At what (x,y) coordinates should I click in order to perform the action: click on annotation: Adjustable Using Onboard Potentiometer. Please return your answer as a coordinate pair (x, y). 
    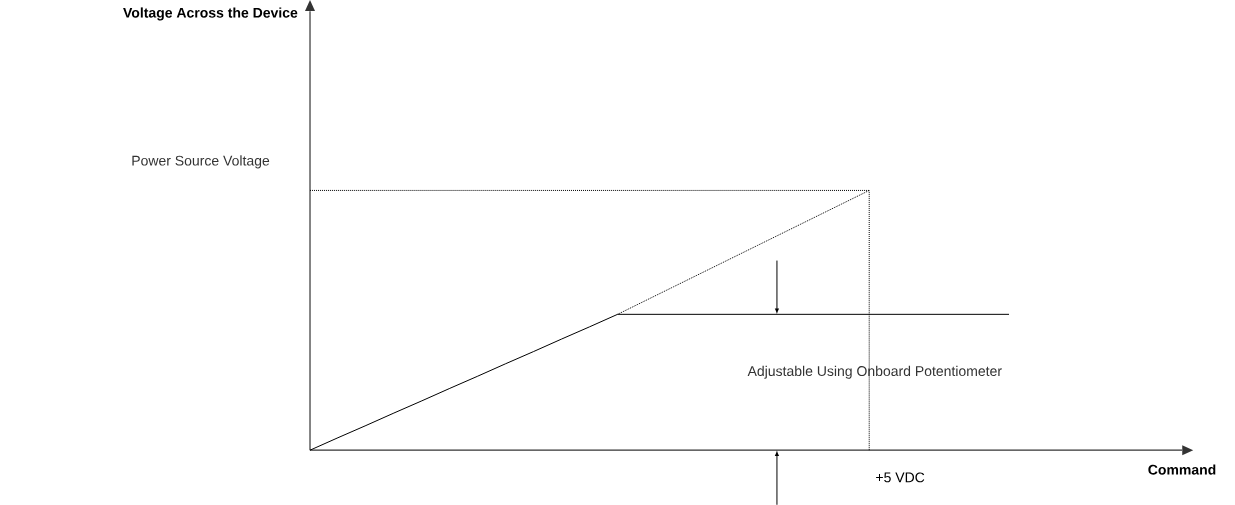
    Looking at the image, I should click on (874, 372).